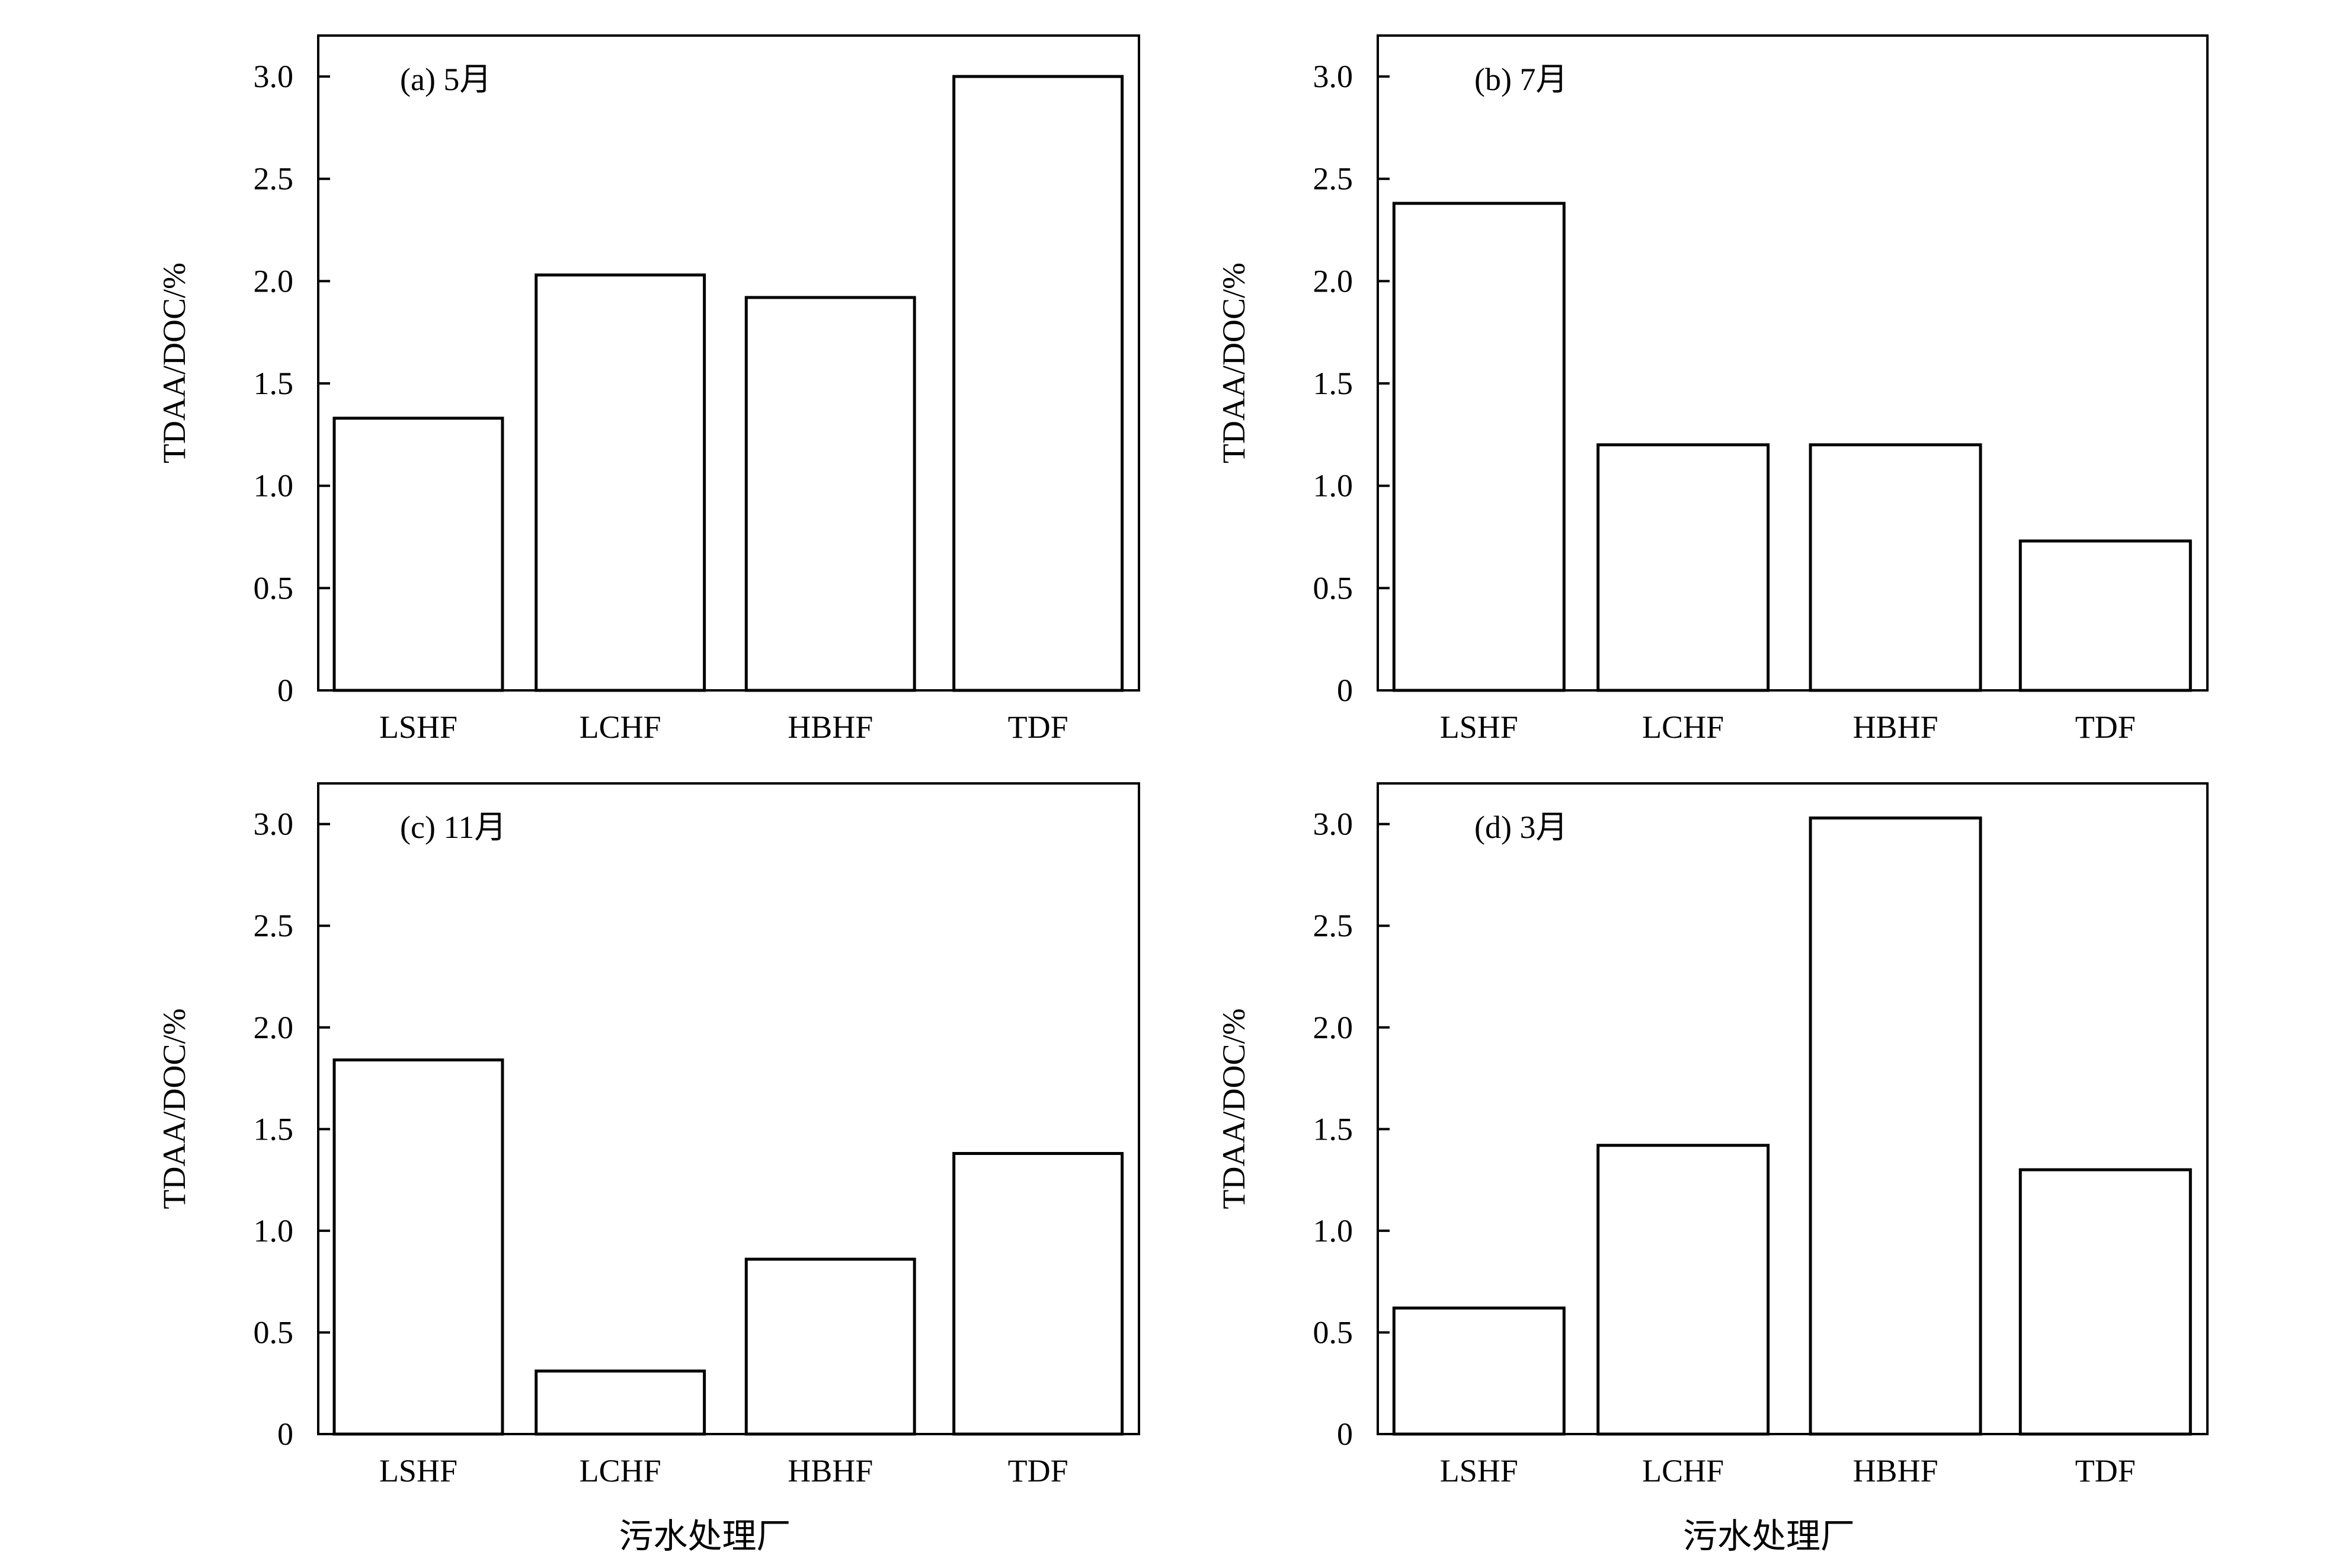  Describe the element at coordinates (1895, 567) in the screenshot. I see `chart-1-bar-hbhf` at that location.